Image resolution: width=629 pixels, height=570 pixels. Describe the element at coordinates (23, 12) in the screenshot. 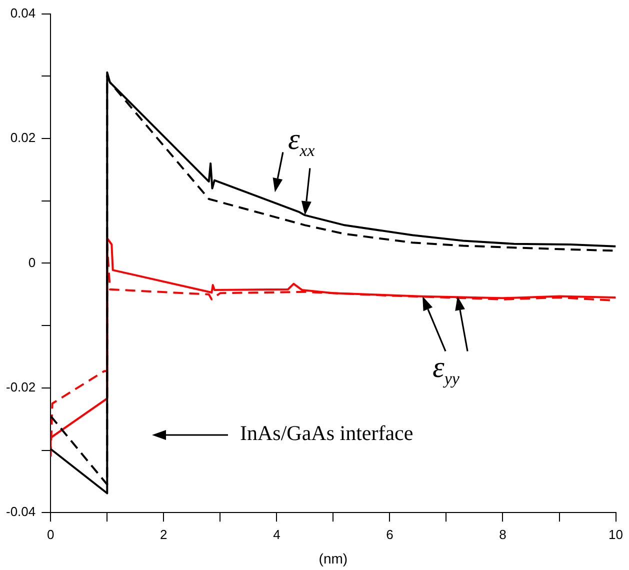

I see `y-tick-label: 0.04` at that location.